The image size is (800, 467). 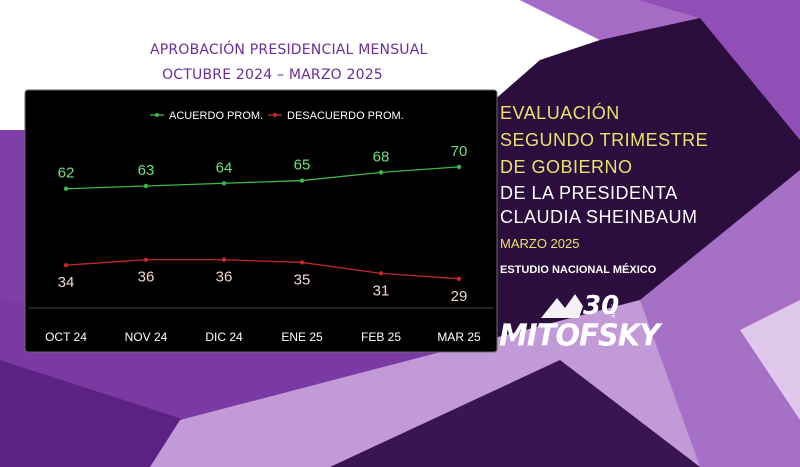 What do you see at coordinates (302, 279) in the screenshot?
I see `data-label: 35` at bounding box center [302, 279].